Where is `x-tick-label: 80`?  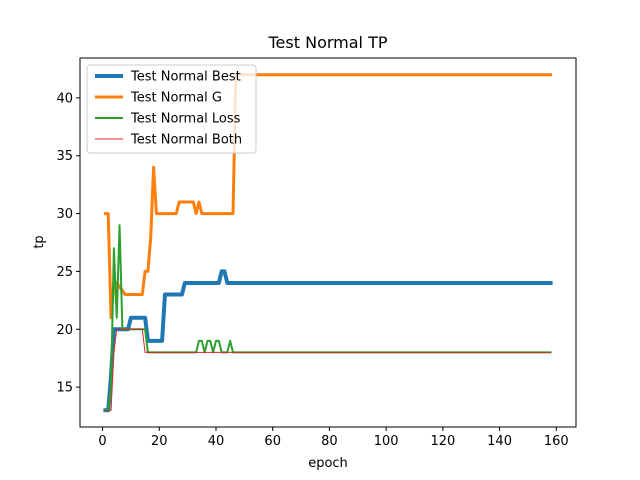 x-tick-label: 80 is located at coordinates (329, 441).